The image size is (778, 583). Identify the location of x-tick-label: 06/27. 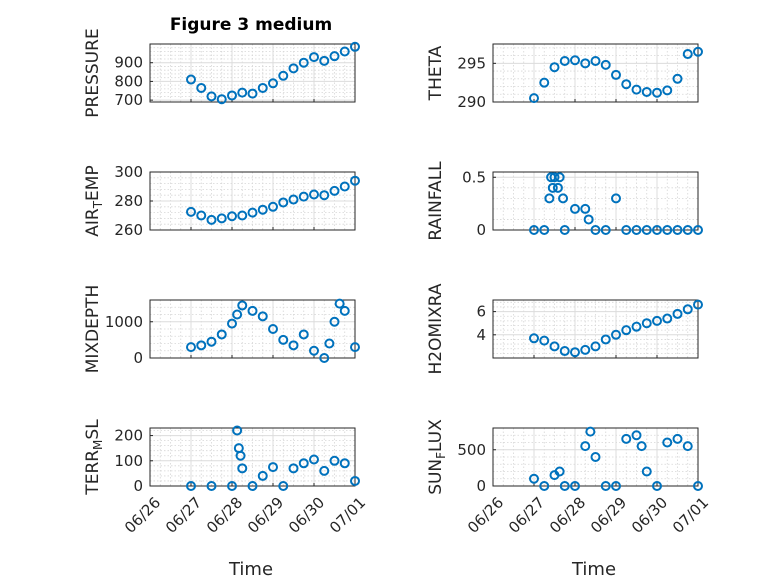
(183, 515).